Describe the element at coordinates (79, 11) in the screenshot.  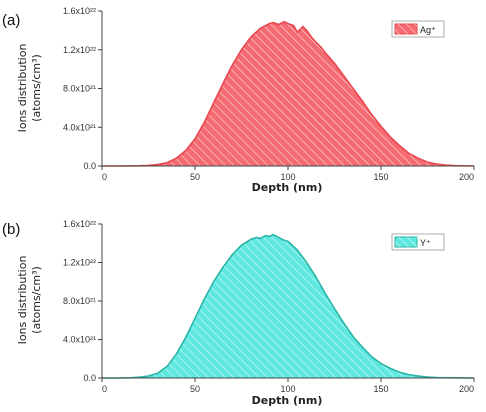
I see `panel-a-ytick-label: 1.6x10²²` at that location.